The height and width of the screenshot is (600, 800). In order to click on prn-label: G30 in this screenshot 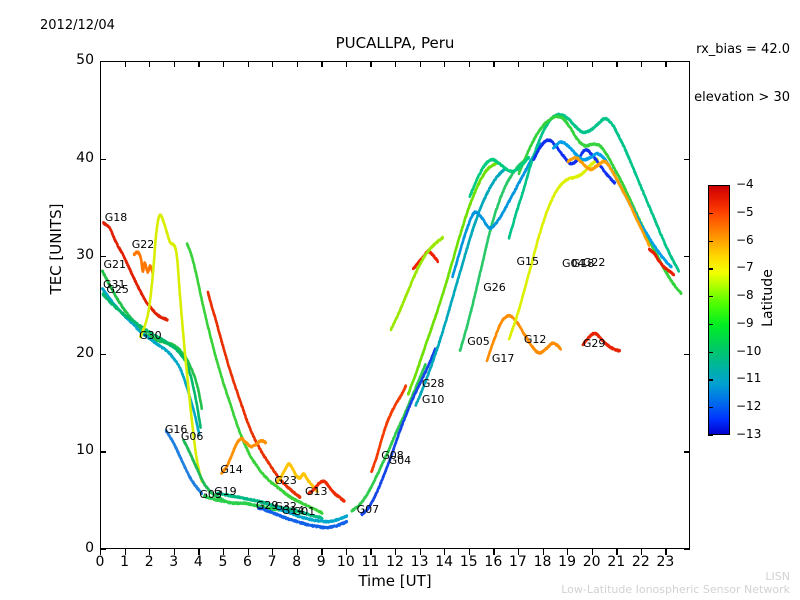, I will do `click(150, 336)`.